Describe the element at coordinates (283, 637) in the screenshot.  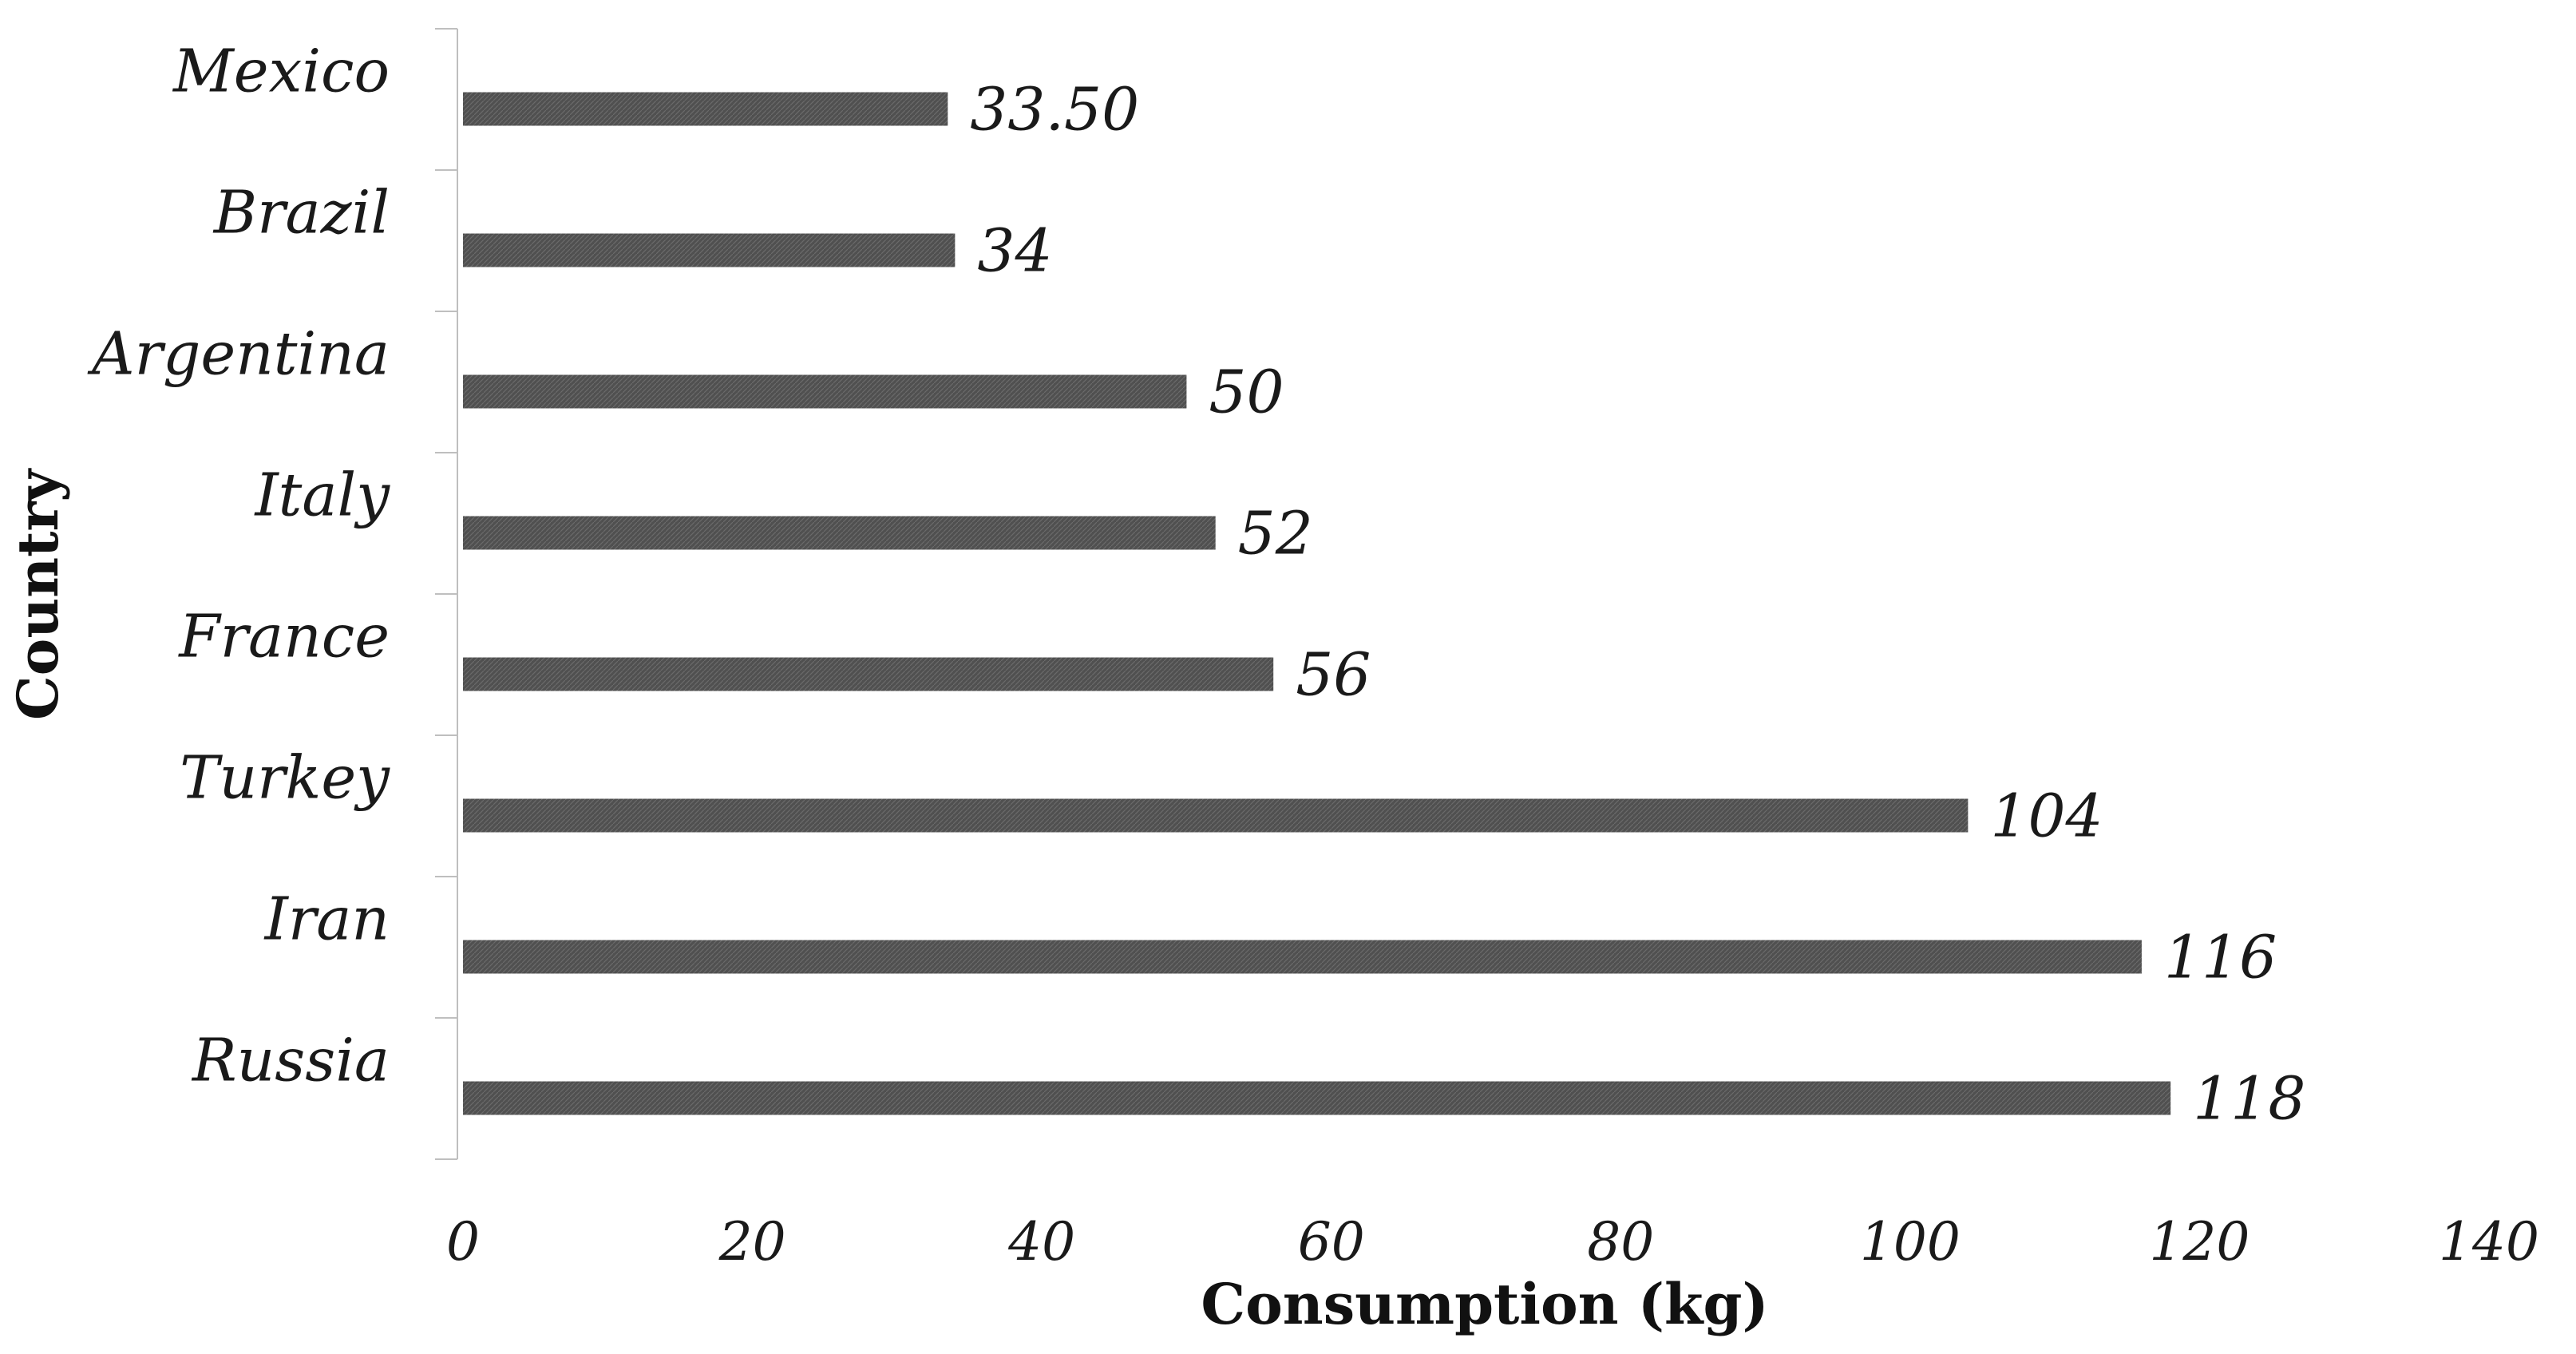
I see `category-label: France` at that location.